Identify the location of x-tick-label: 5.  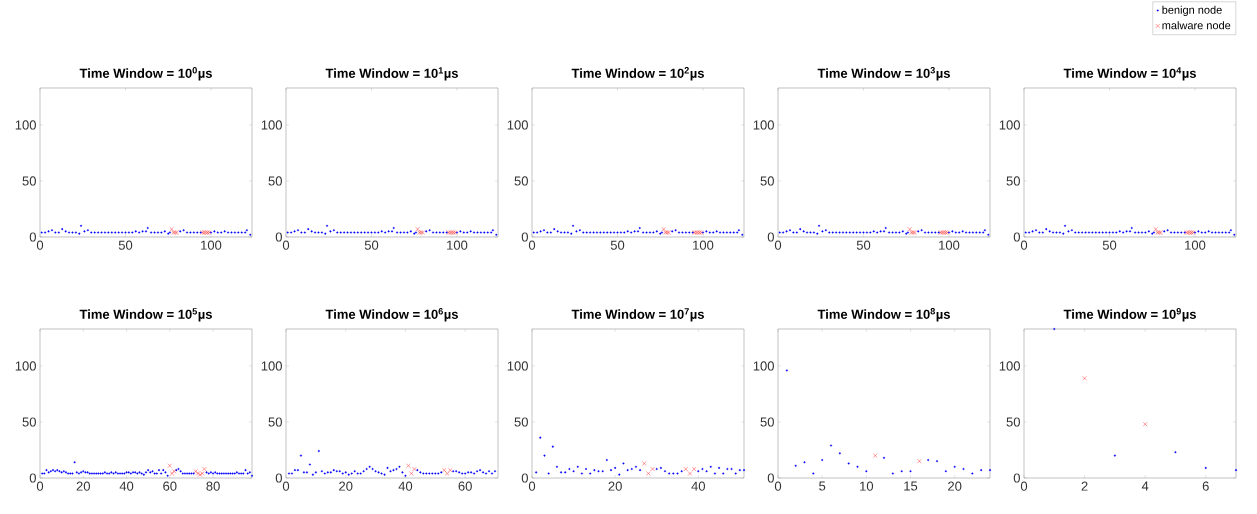
(822, 486).